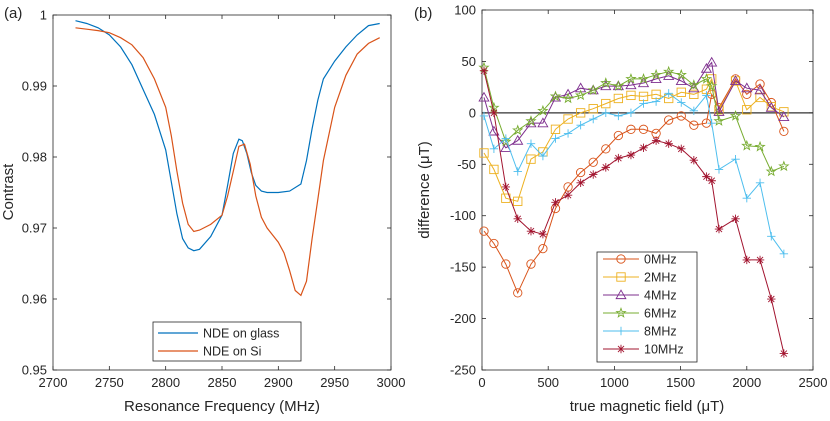 Image resolution: width=830 pixels, height=421 pixels. I want to click on legend-a: NDE on glass NDE on Si, so click(227, 341).